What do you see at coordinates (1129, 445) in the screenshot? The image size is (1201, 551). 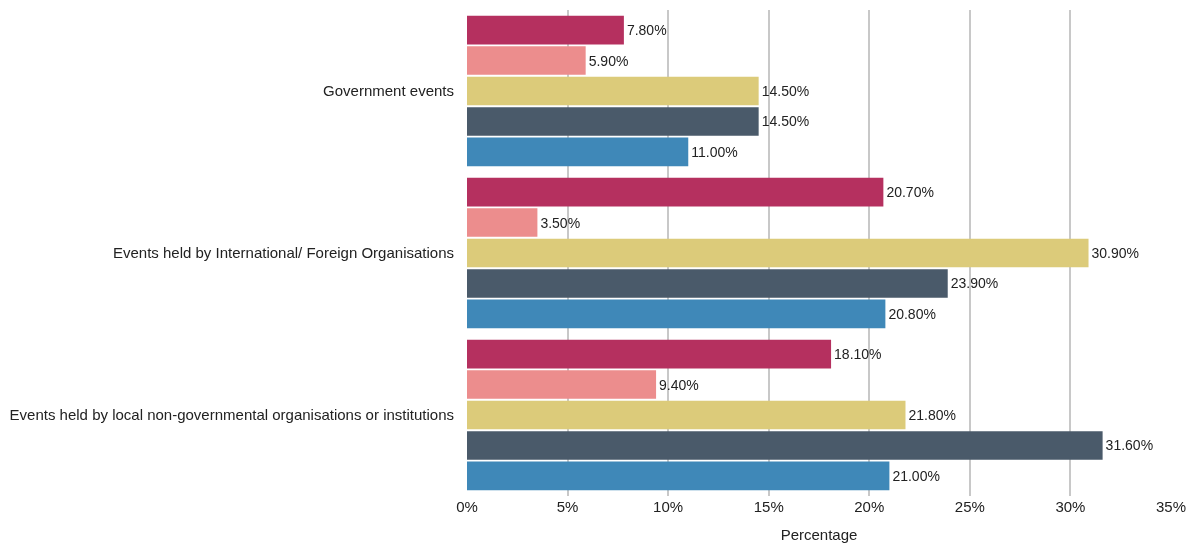 I see `data-label: 31.60%` at bounding box center [1129, 445].